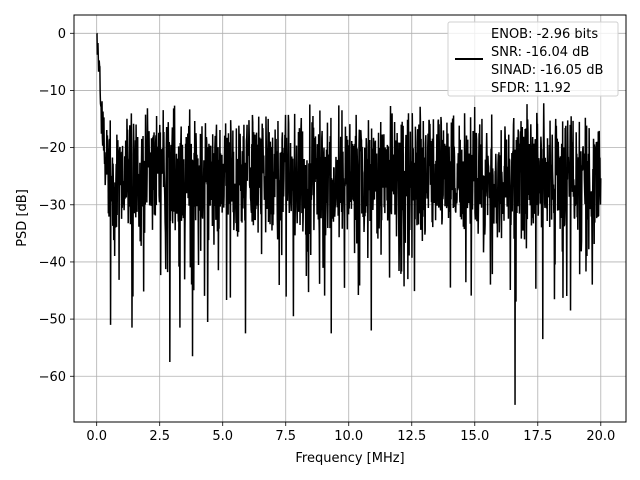  Describe the element at coordinates (537, 436) in the screenshot. I see `x-tick-label: 17.5` at that location.